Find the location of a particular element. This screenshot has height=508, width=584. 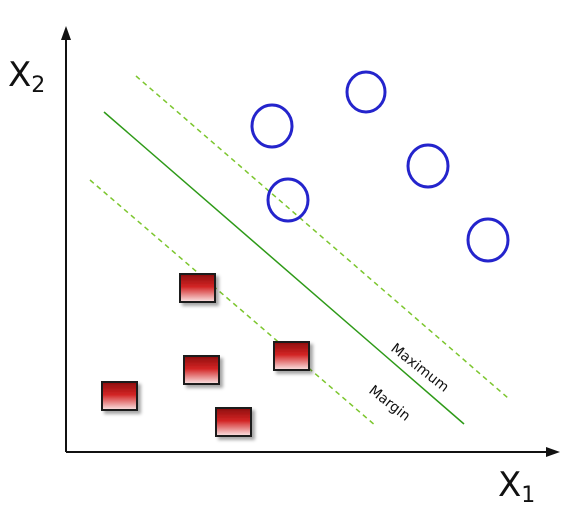

x-axis-arrow is located at coordinates (553, 452).